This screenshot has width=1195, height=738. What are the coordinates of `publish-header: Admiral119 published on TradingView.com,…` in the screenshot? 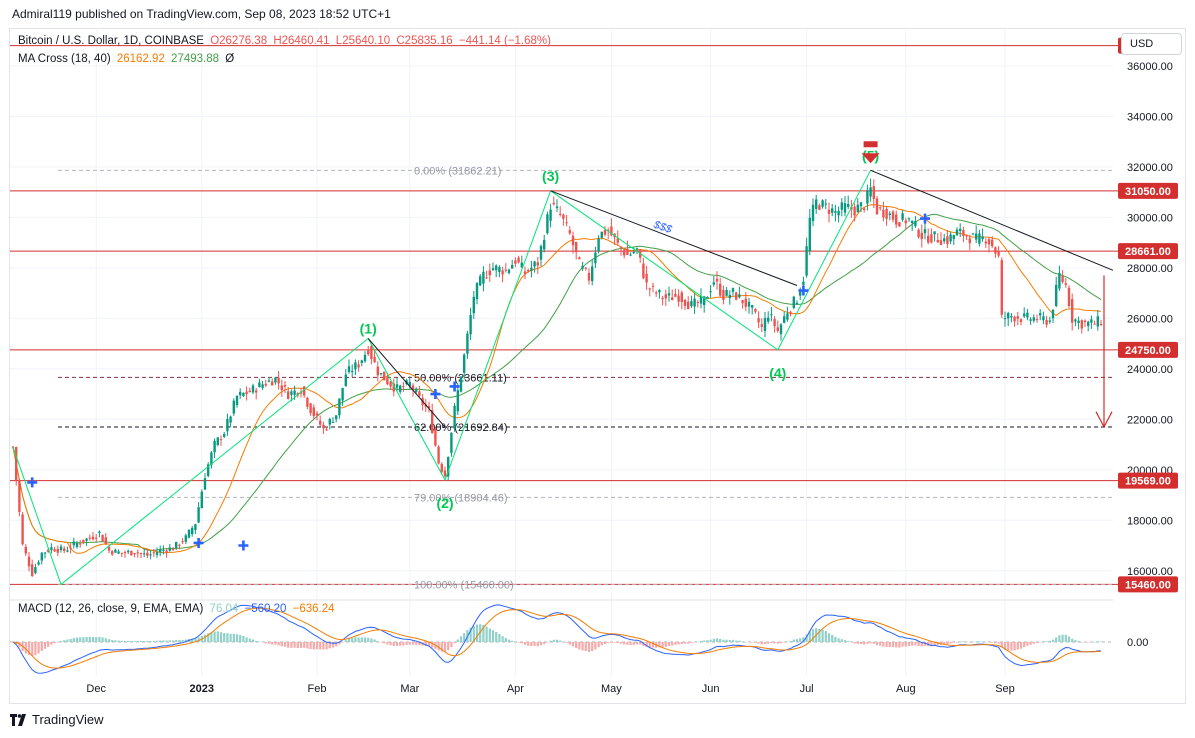 It's located at (597, 14).